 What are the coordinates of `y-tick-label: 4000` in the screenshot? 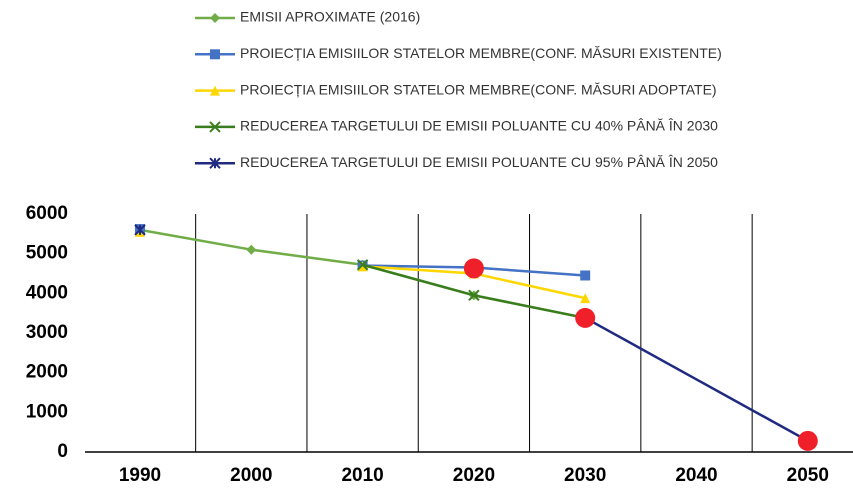 It's located at (47, 292).